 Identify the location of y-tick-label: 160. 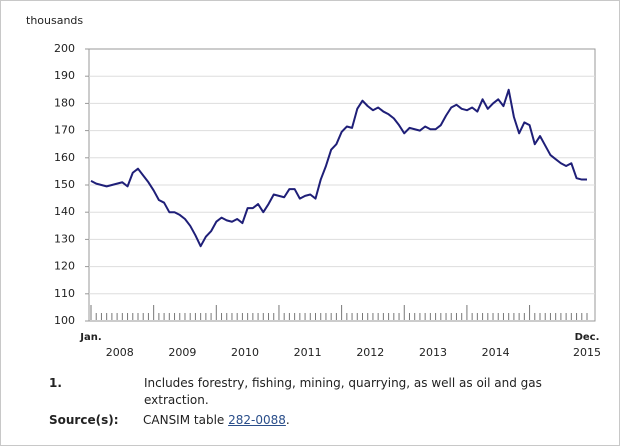
(64, 157).